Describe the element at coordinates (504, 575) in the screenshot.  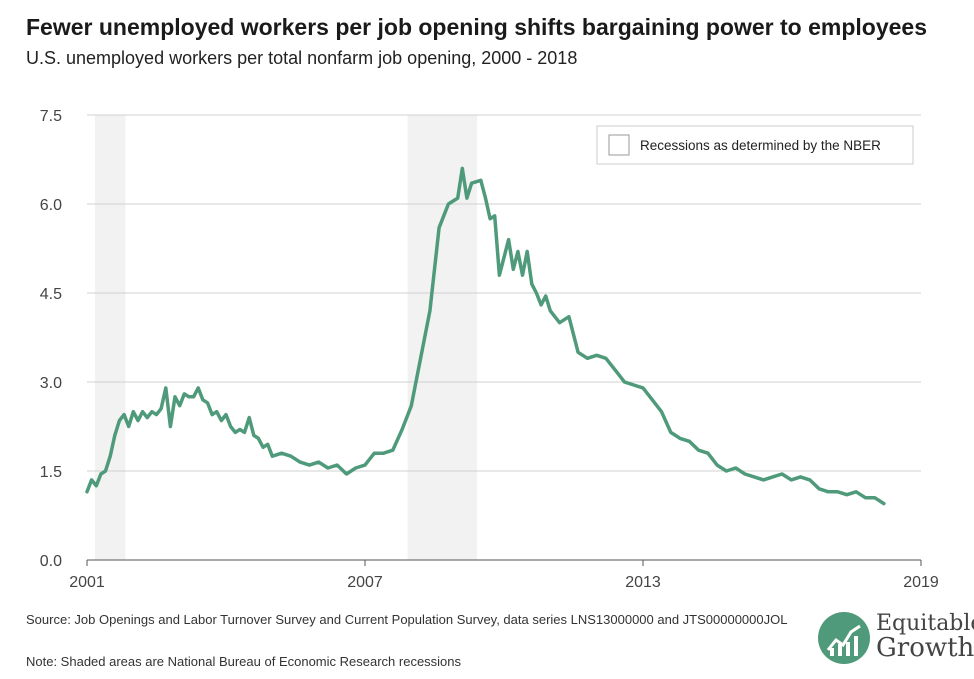
I see `x-axis: 2001 2007 2013 2019` at that location.